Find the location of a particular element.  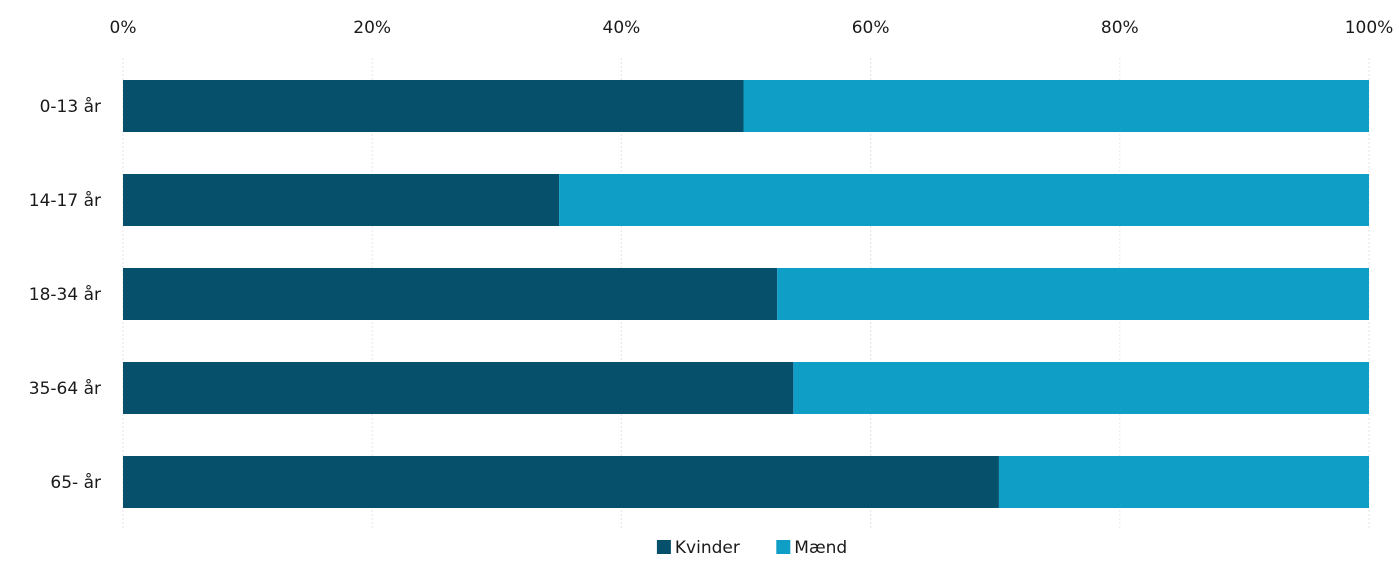

x-tick-label: 60% is located at coordinates (871, 28).